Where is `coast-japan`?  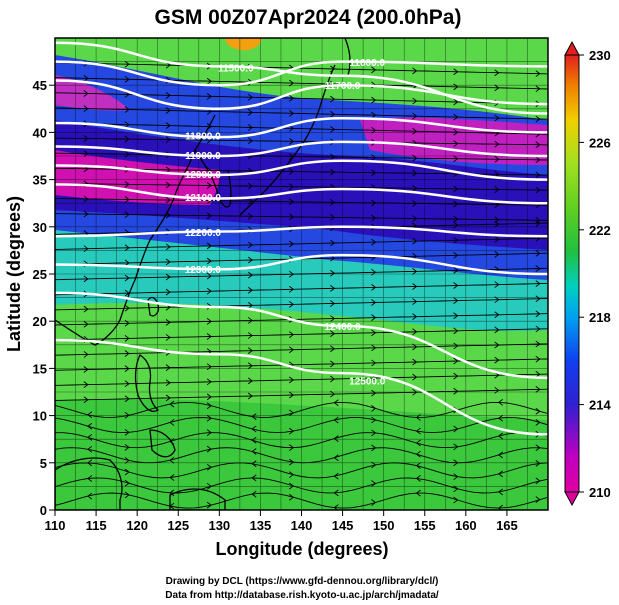 coast-japan is located at coordinates (287, 140).